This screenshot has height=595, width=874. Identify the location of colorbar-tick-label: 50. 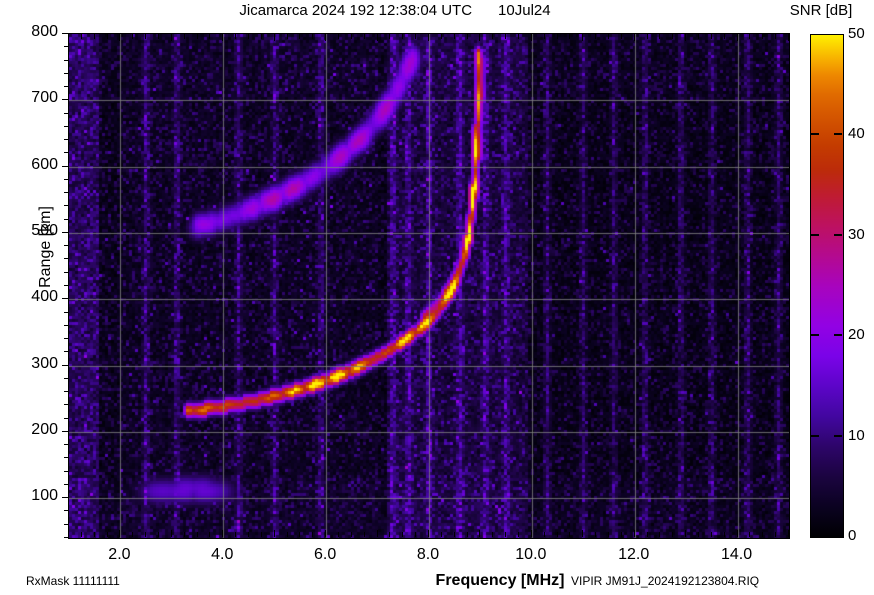
(856, 33).